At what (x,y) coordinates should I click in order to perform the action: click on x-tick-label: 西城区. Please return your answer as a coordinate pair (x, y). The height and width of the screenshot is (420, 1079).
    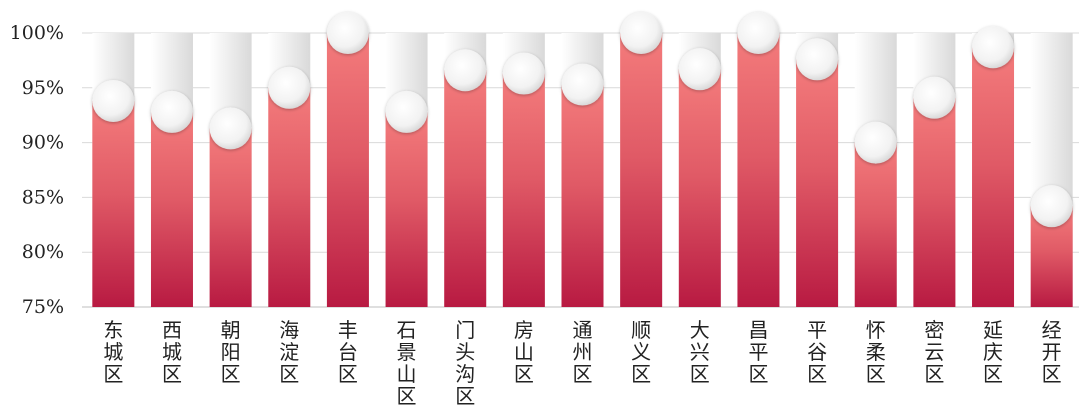
    Looking at the image, I should click on (172, 352).